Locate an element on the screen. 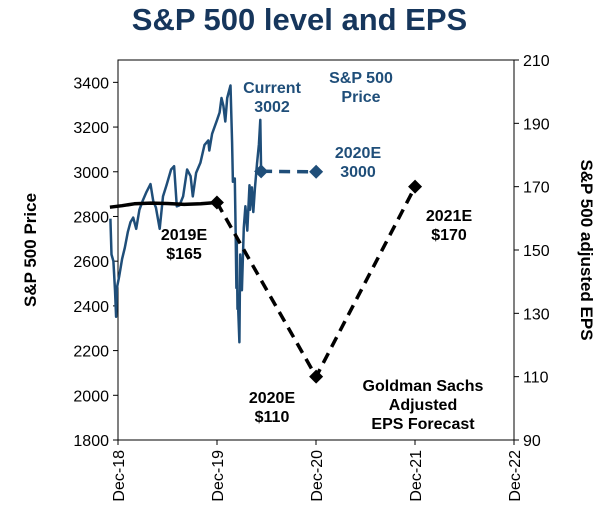 The image size is (599, 520). y-left-tick-label: 2000 is located at coordinates (91, 396).